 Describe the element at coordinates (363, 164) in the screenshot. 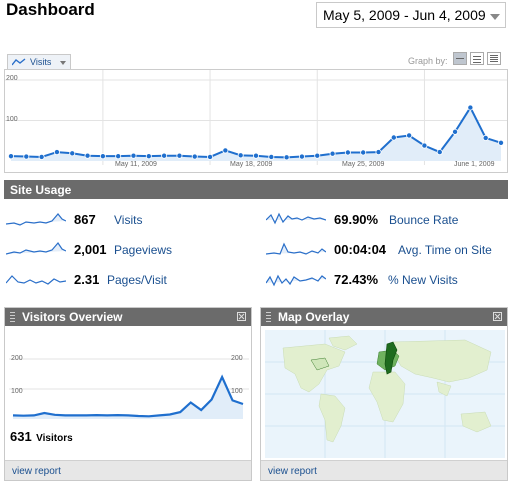

I see `x-tick-label: May 25, 2009` at that location.